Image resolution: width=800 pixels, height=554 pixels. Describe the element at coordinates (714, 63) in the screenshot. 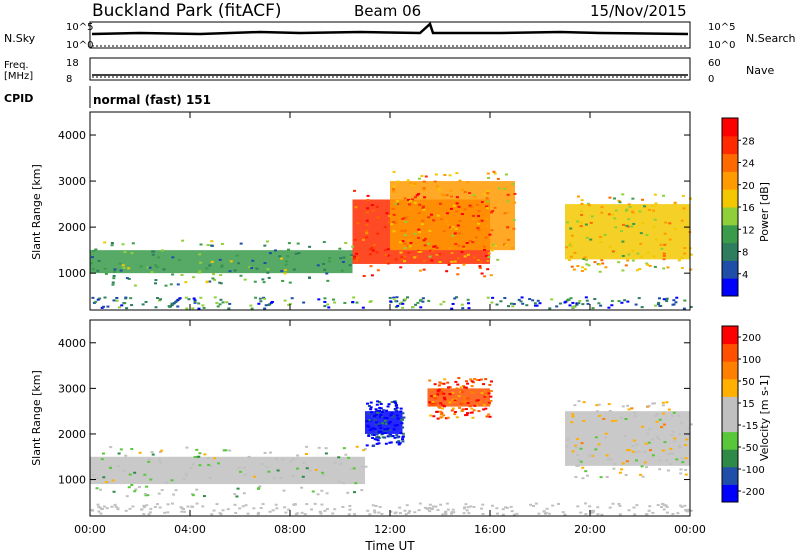

I see `nave-tick-high: 60` at that location.